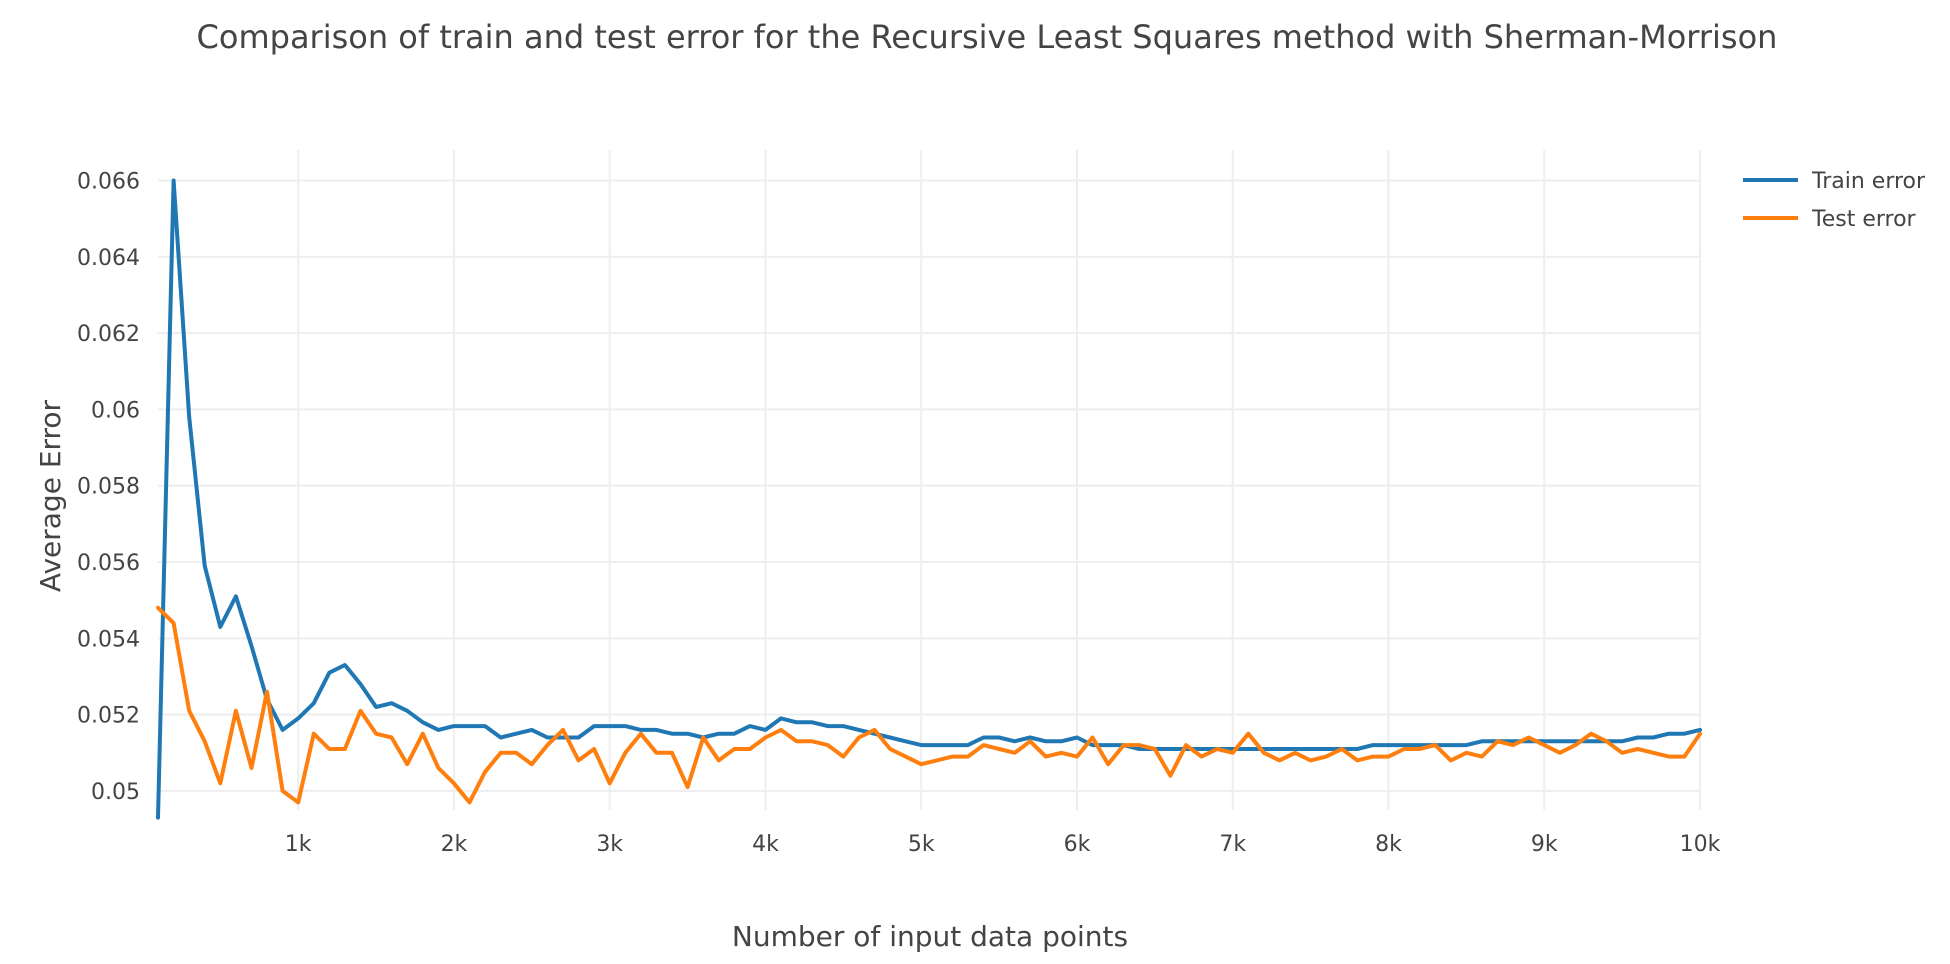 Image resolution: width=1950 pixels, height=964 pixels. I want to click on x-tick-label: 6k, so click(1077, 844).